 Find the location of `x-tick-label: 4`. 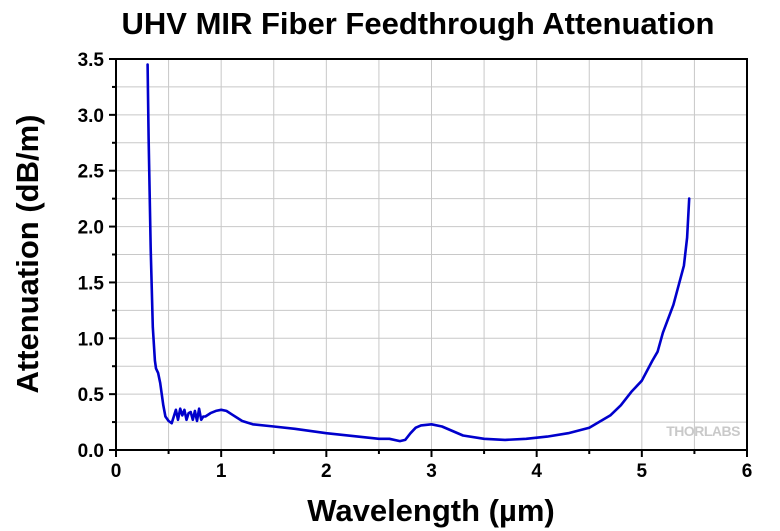

x-tick-label: 4 is located at coordinates (536, 471).